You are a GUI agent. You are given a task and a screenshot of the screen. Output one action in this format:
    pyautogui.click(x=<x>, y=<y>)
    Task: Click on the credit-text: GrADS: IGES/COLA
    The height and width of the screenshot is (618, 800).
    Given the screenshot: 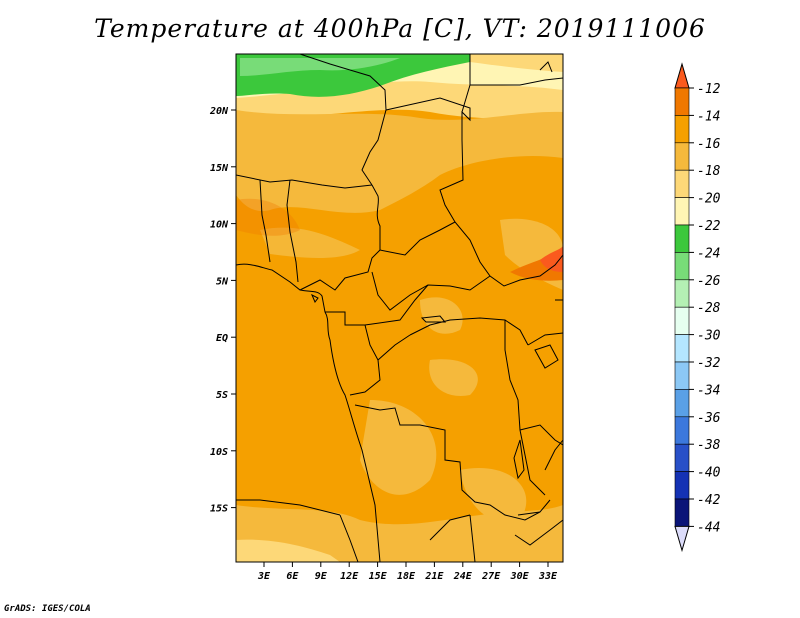 What is the action you would take?
    pyautogui.click(x=47, y=609)
    